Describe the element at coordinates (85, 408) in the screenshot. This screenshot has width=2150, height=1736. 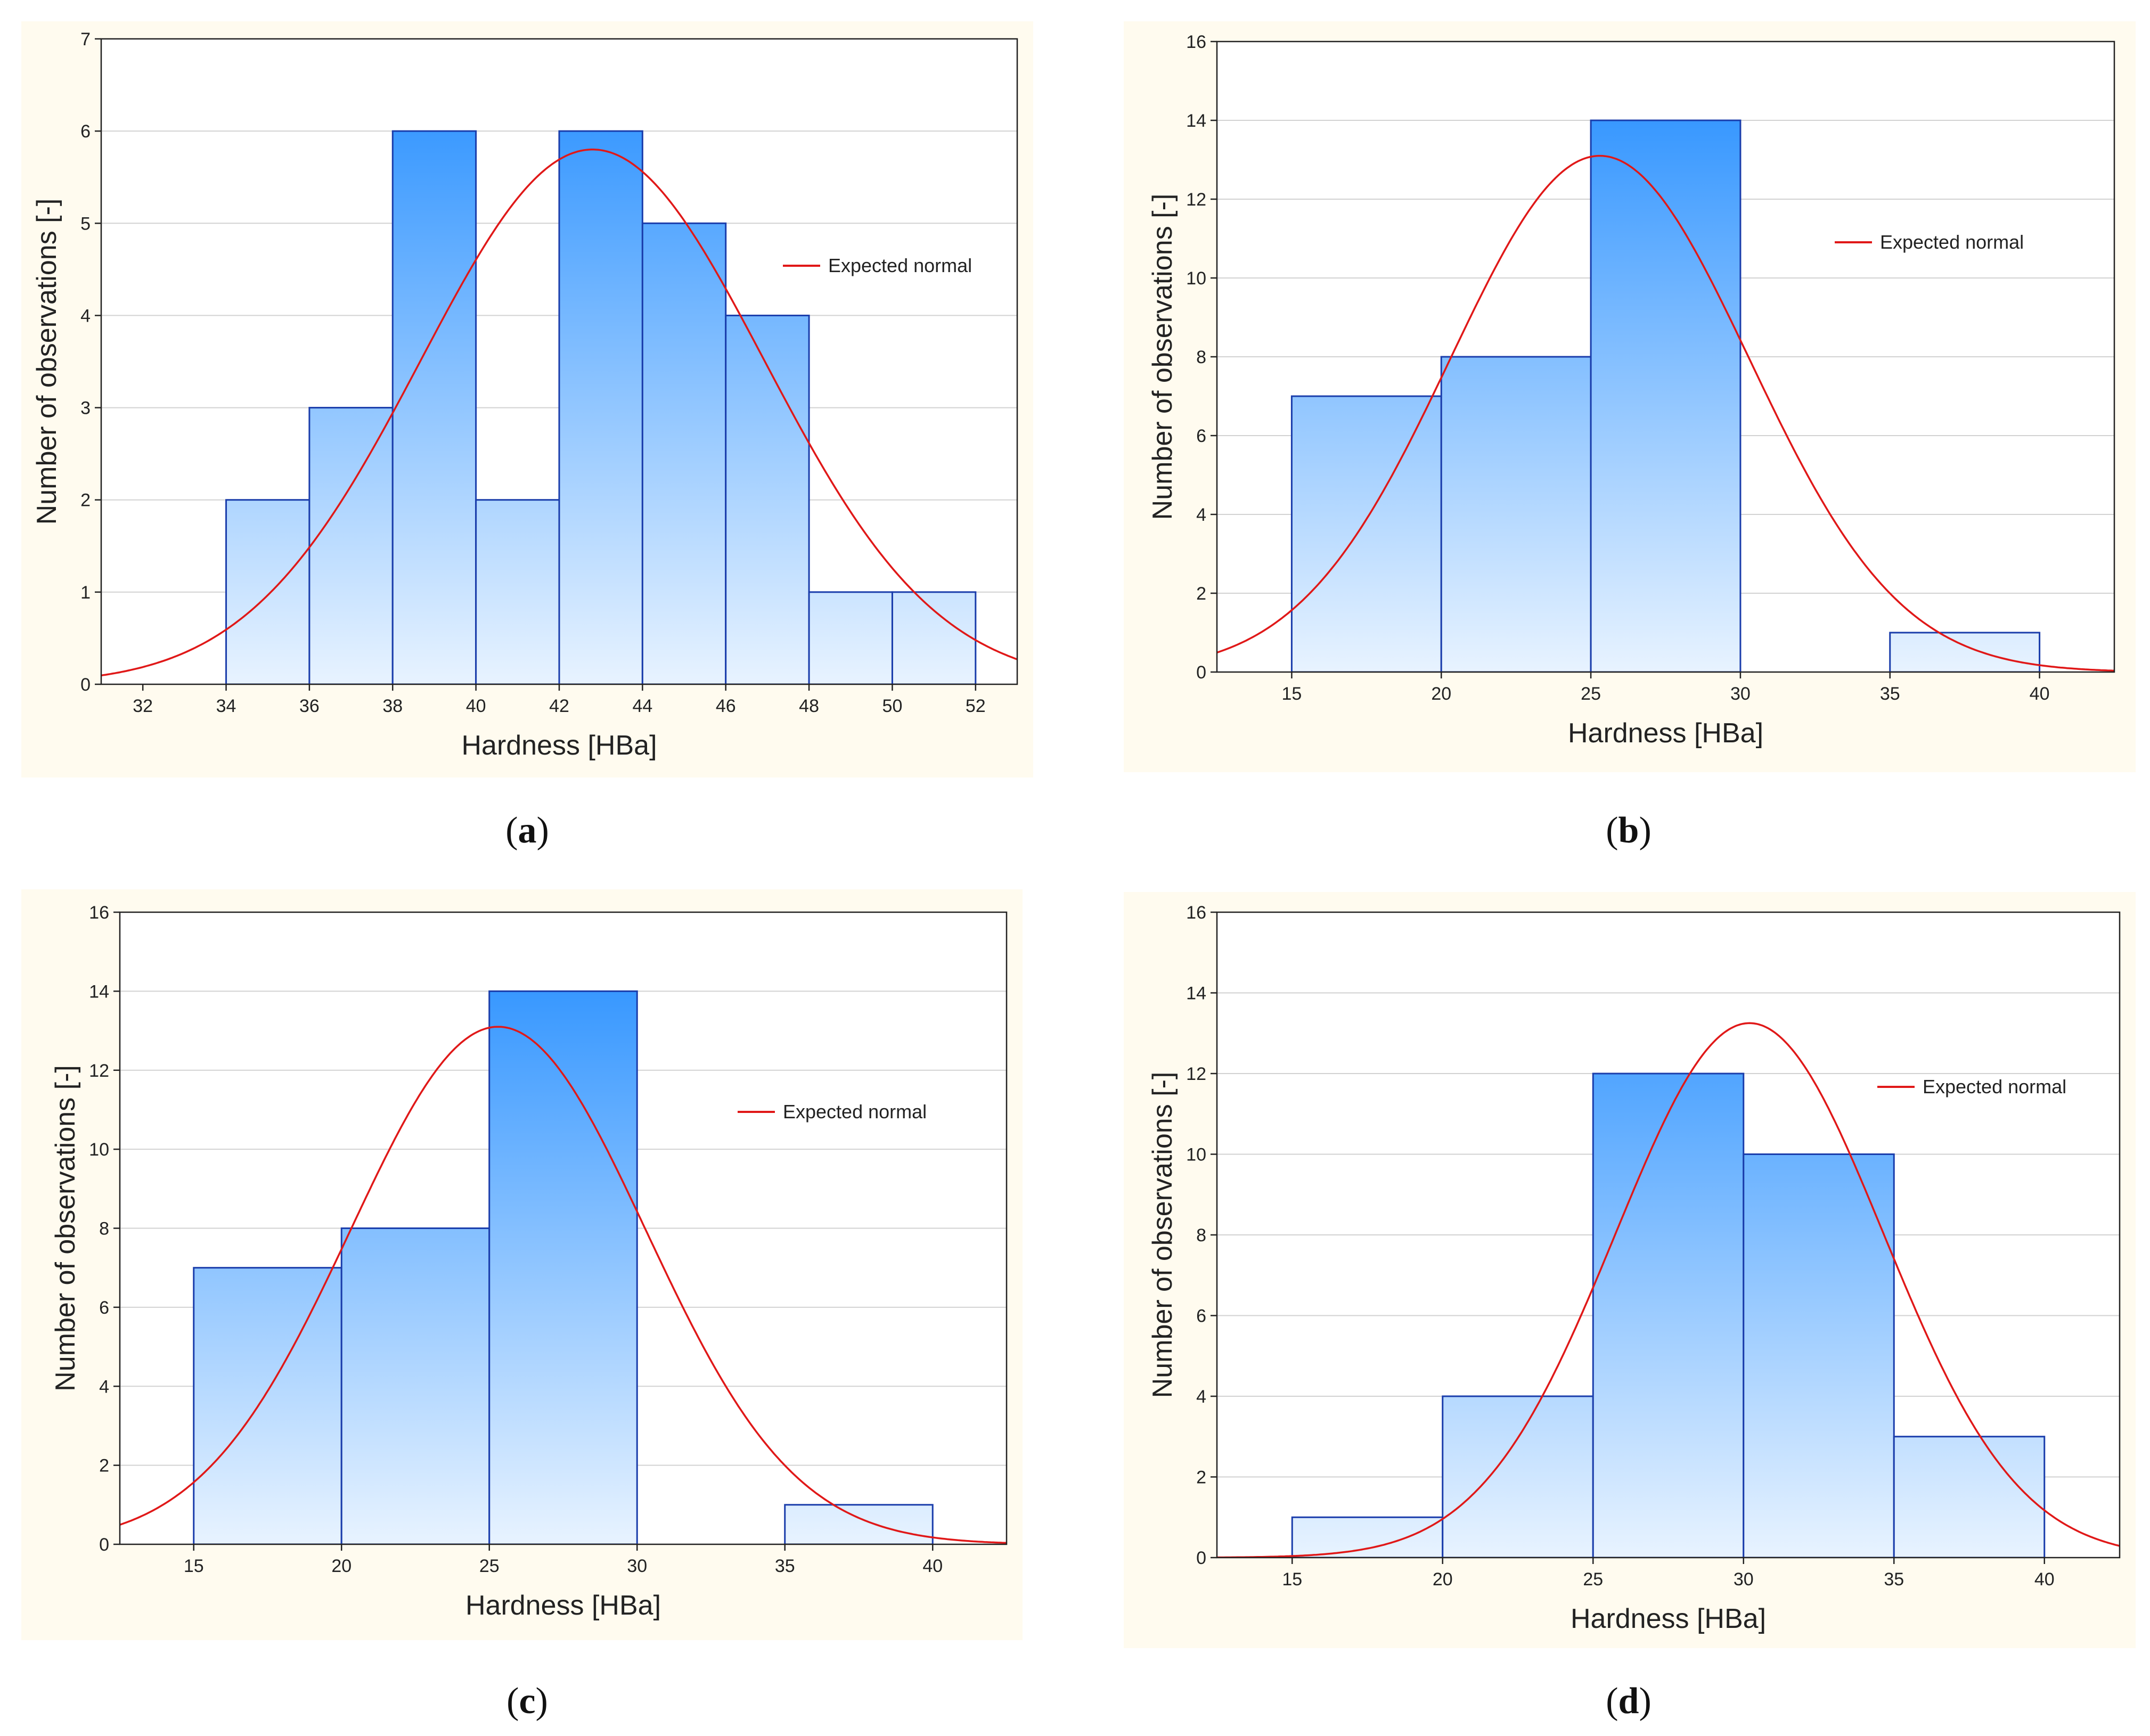
I see `y-tick-label-a-3: 3` at that location.